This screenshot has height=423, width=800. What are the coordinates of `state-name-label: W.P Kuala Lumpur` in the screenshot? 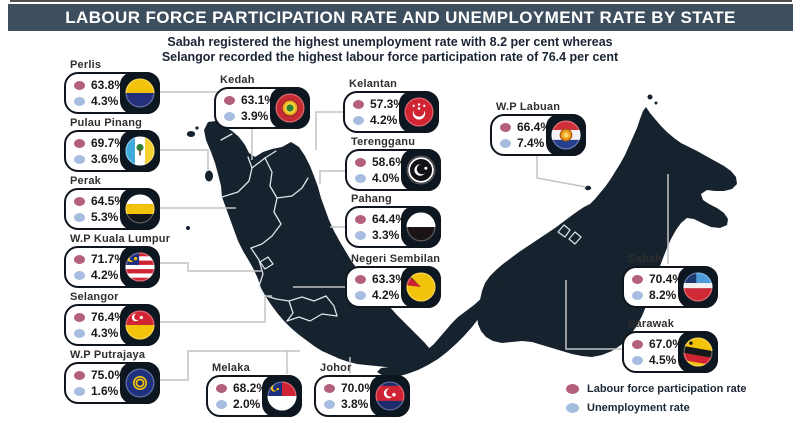 It's located at (120, 239).